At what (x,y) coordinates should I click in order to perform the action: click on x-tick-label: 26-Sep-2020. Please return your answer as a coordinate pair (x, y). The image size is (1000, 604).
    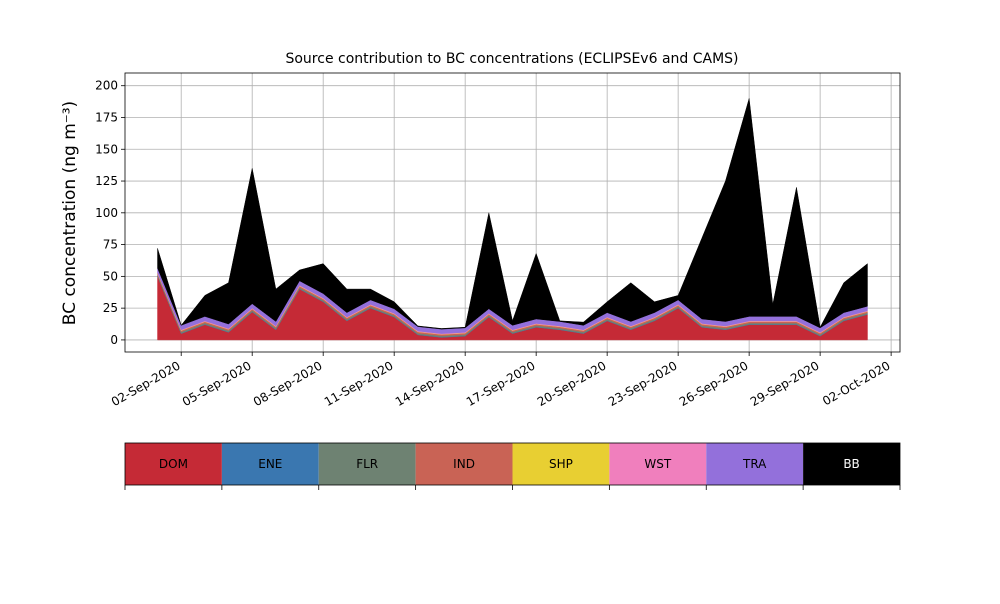
    Looking at the image, I should click on (714, 383).